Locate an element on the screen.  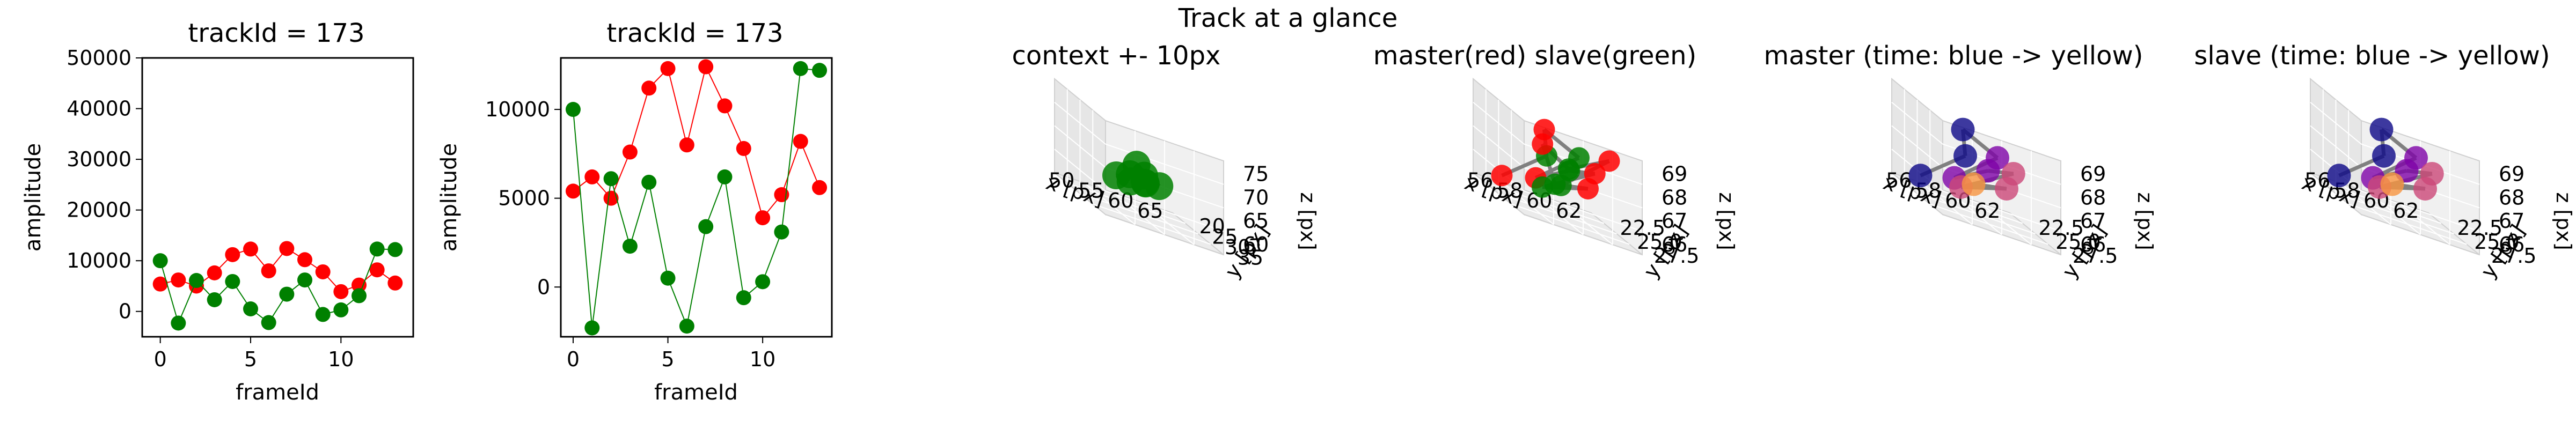
y-tick-label: 30000 is located at coordinates (99, 159).